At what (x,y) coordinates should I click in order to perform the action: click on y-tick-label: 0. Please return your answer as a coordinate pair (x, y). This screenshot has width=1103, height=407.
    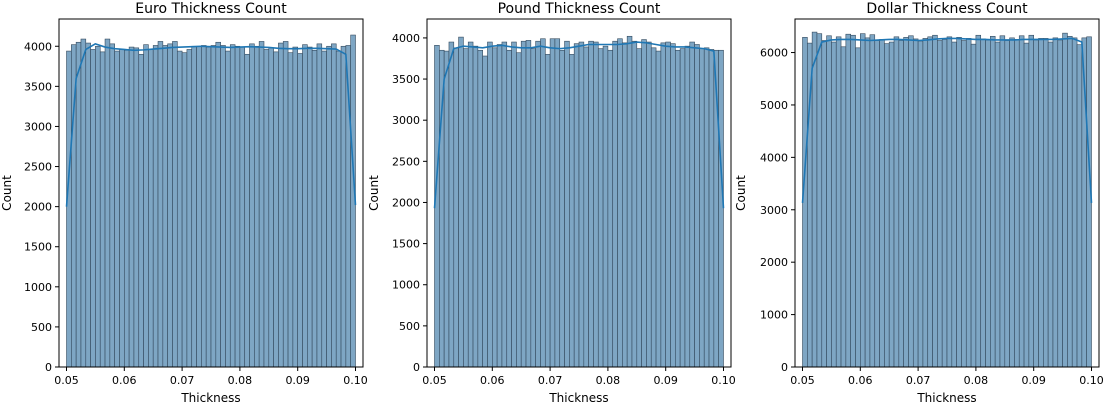
    Looking at the image, I should click on (784, 367).